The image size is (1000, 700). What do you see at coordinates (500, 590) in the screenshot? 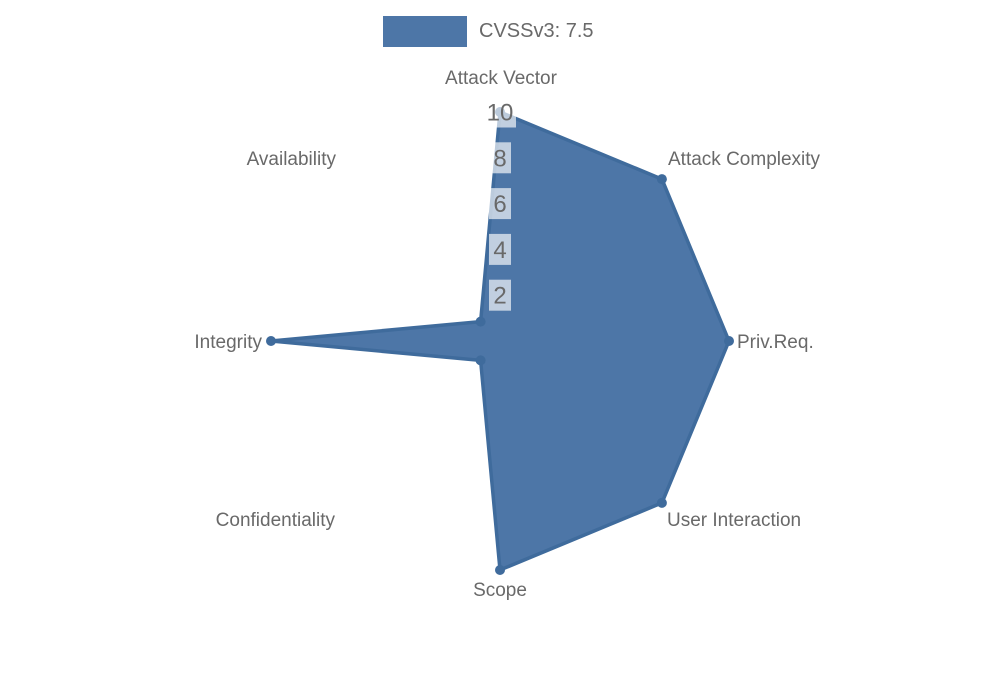
I see `axis-label-scope: Scope` at bounding box center [500, 590].